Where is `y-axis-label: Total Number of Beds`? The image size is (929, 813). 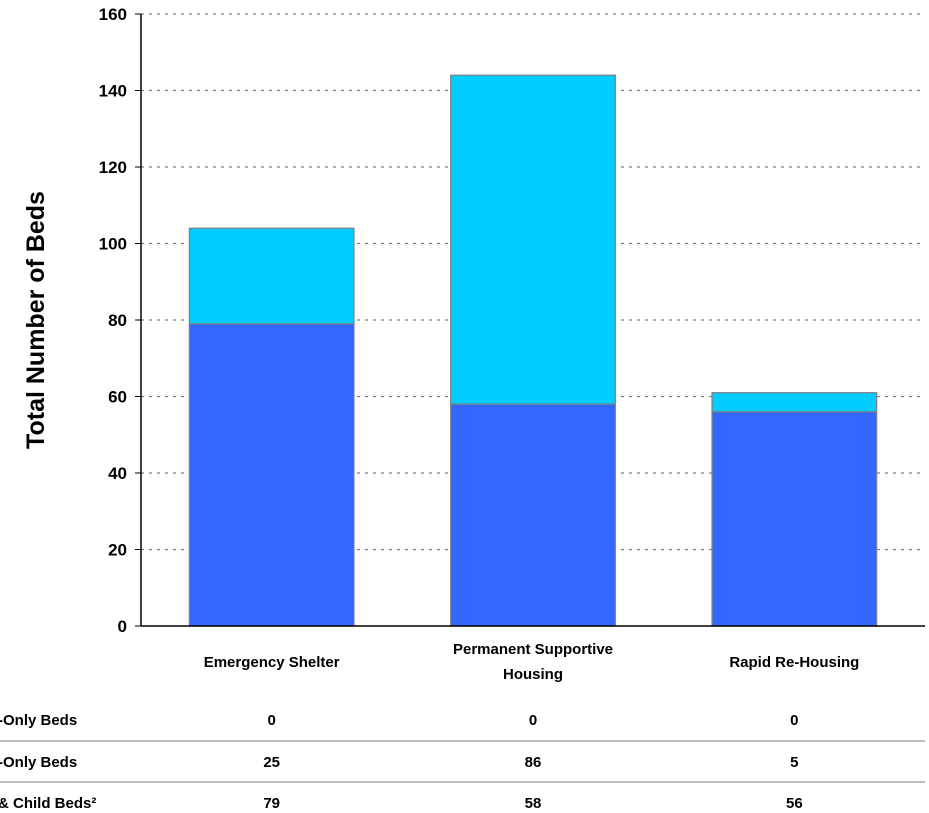 y-axis-label: Total Number of Beds is located at coordinates (36, 320).